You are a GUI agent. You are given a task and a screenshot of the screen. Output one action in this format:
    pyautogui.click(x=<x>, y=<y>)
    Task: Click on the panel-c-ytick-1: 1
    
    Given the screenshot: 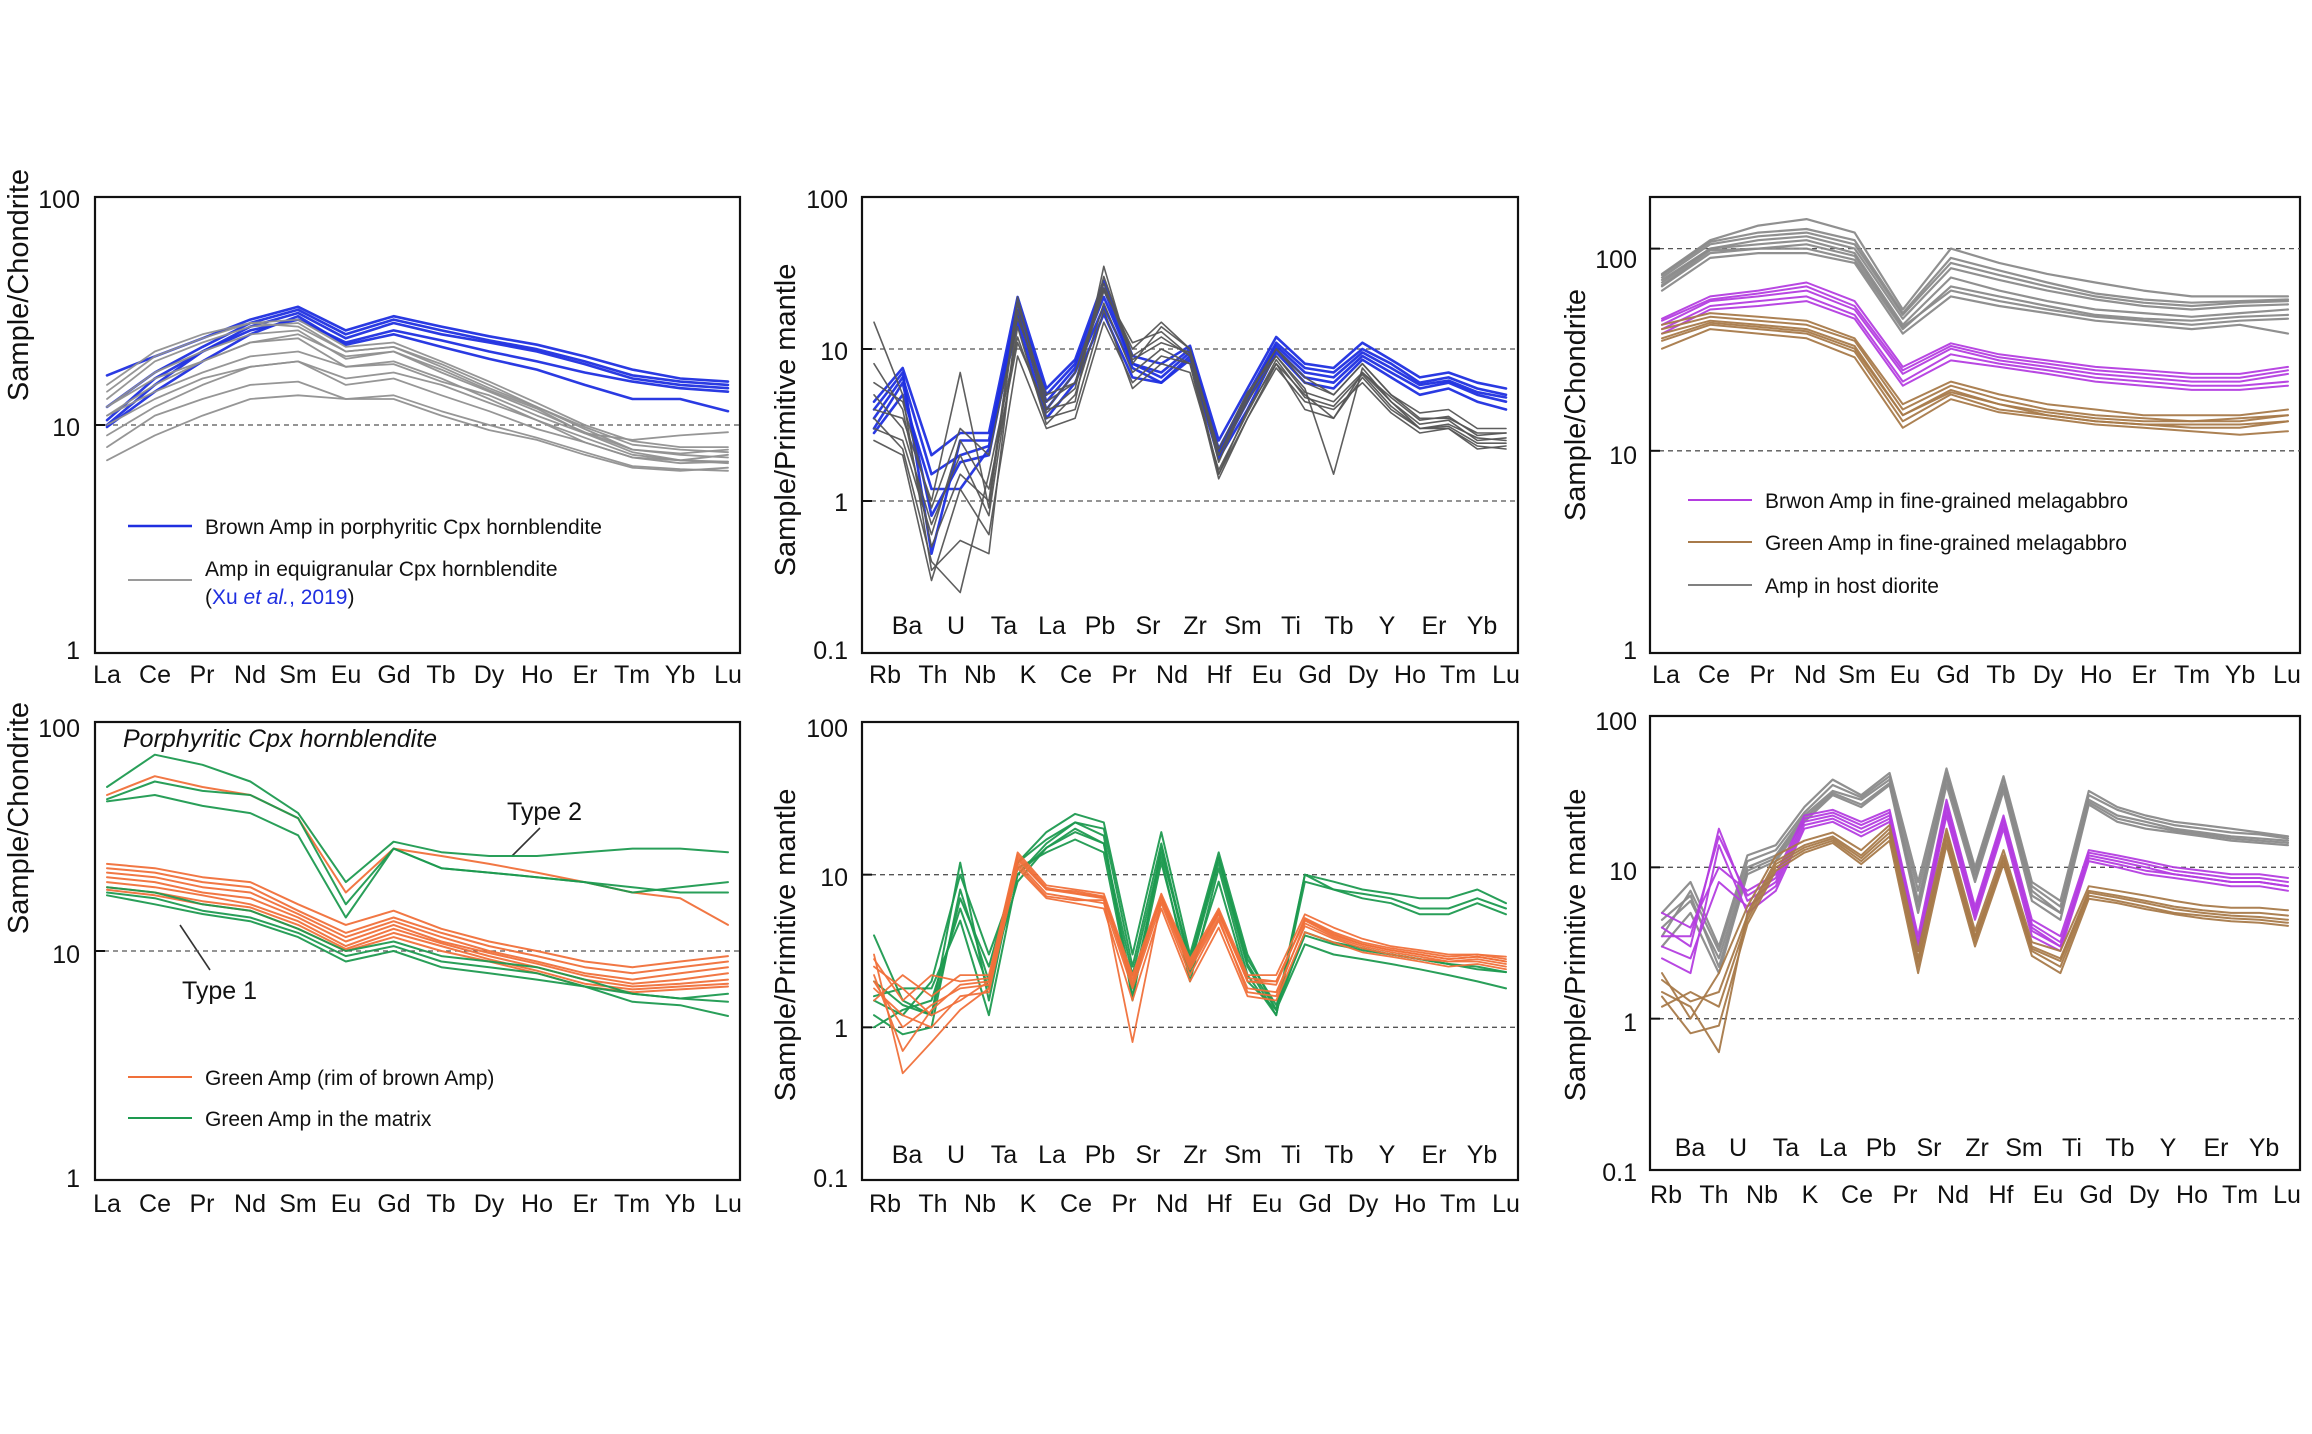 What is the action you would take?
    pyautogui.click(x=1630, y=651)
    